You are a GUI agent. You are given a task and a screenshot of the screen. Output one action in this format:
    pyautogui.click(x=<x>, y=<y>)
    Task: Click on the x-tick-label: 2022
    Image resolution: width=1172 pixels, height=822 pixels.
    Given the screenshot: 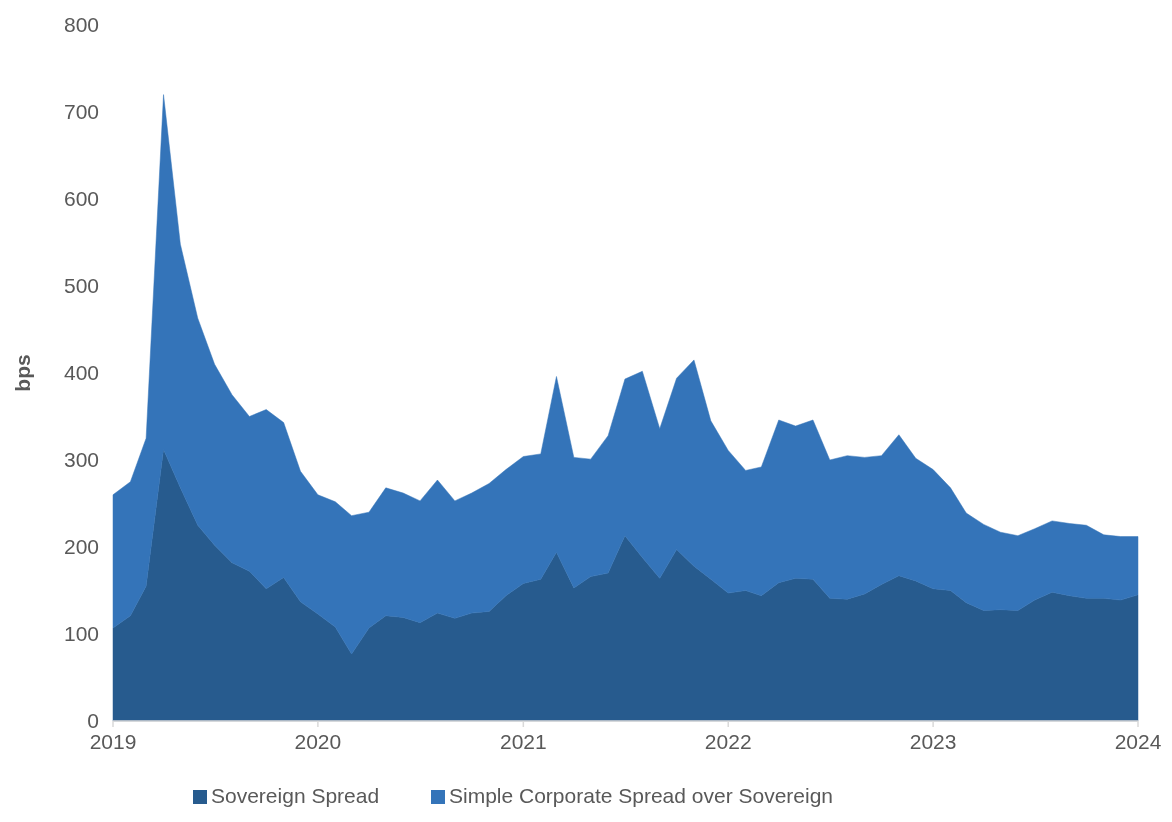 What is the action you would take?
    pyautogui.click(x=728, y=741)
    